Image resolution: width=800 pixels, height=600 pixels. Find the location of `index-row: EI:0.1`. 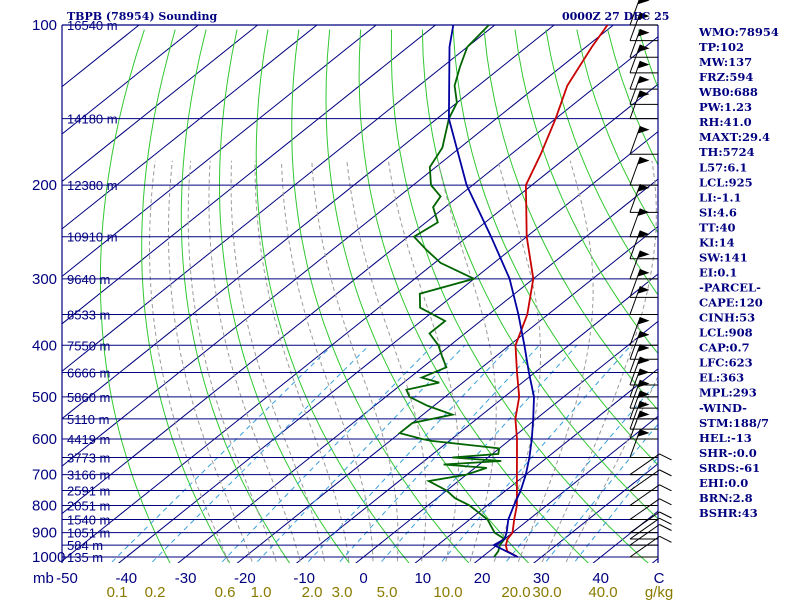

index-row: EI:0.1 is located at coordinates (718, 272).